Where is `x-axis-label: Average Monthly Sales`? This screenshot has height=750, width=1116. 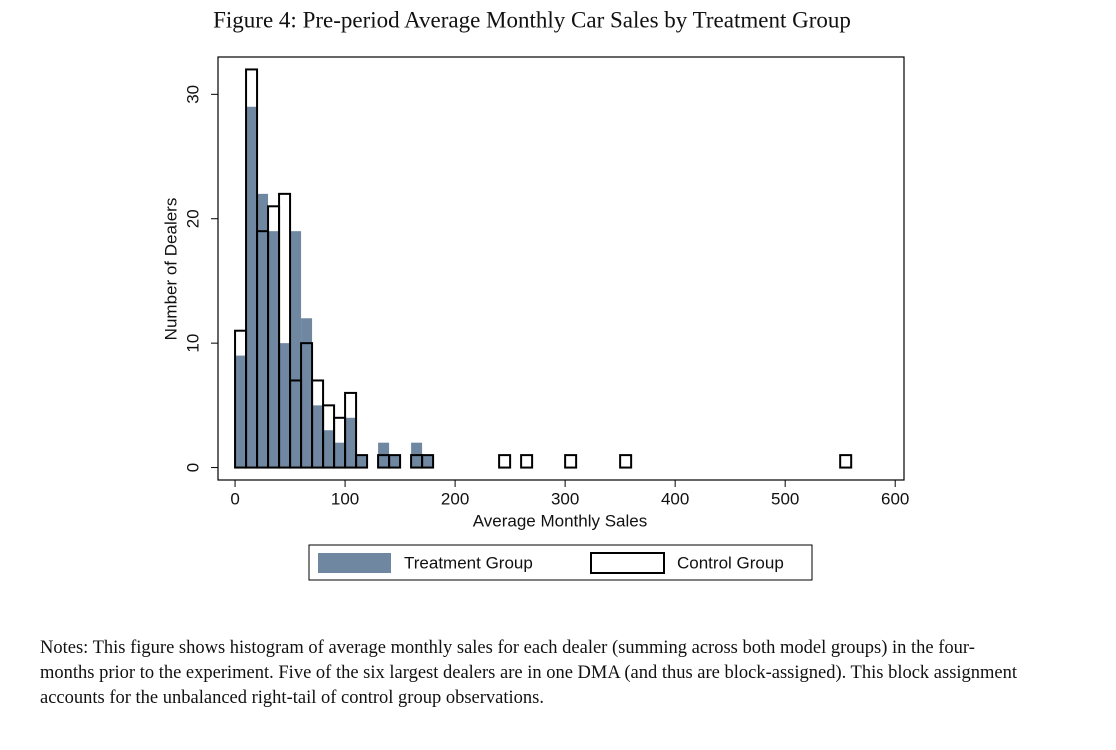 x-axis-label: Average Monthly Sales is located at coordinates (560, 520).